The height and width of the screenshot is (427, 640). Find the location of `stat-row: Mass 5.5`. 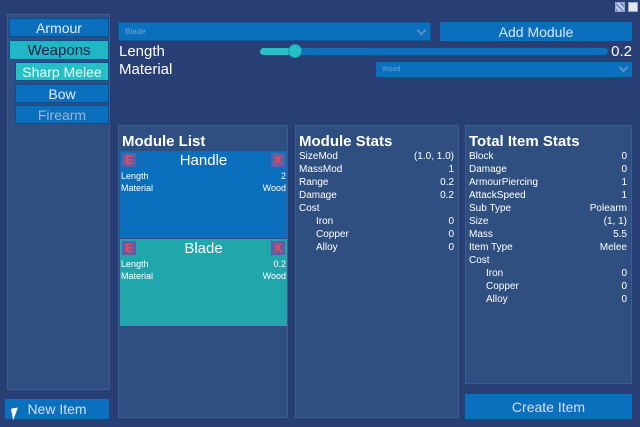

stat-row: Mass 5.5 is located at coordinates (548, 234).